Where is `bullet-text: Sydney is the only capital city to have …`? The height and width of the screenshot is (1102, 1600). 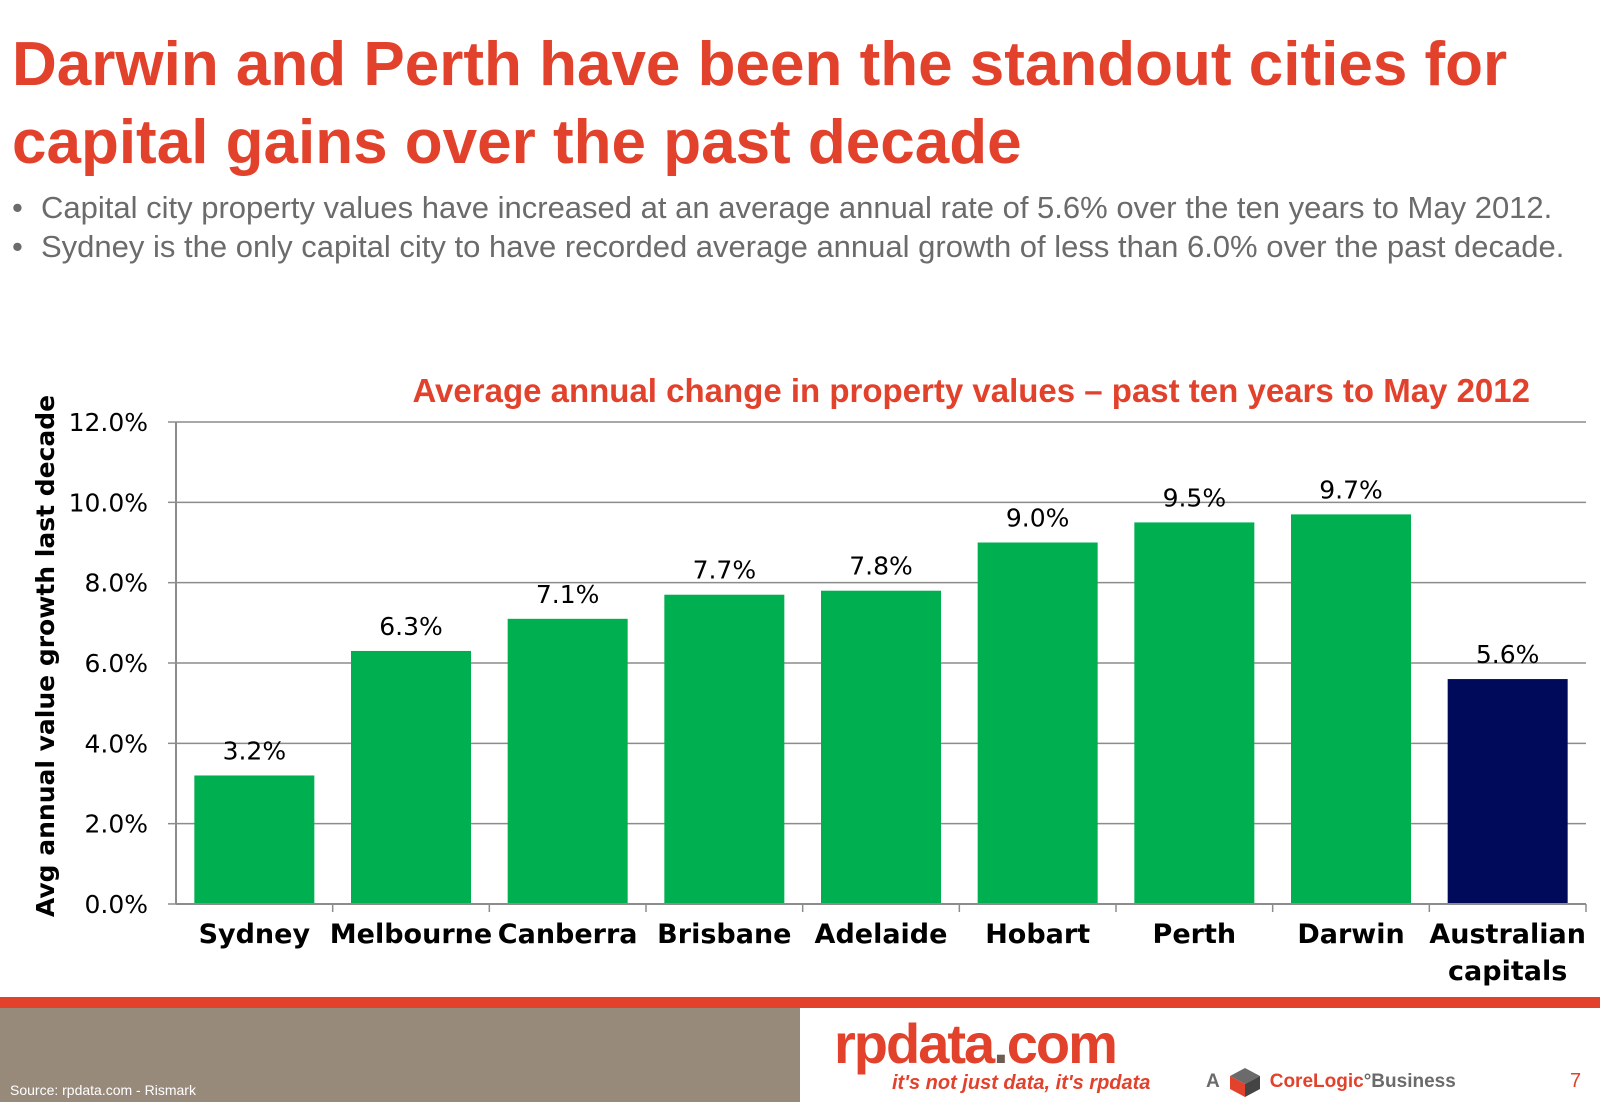
bullet-text: Sydney is the only capital city to have … is located at coordinates (803, 246).